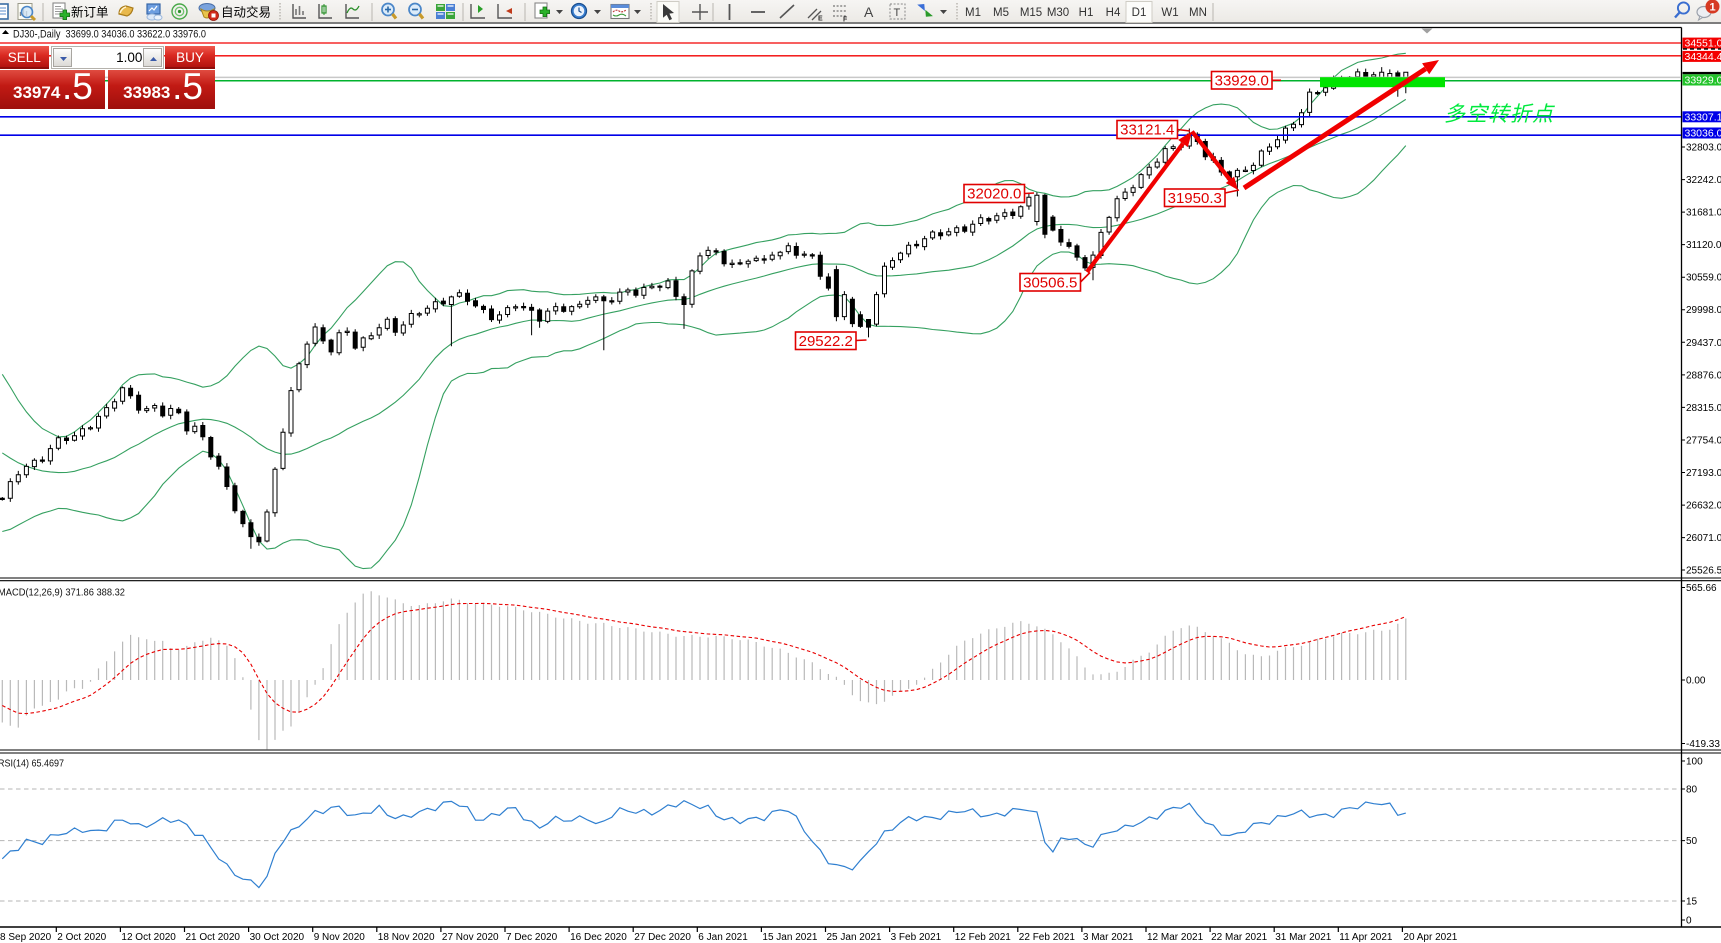  I want to click on svg-text: 2 Oct 2020, so click(81, 937).